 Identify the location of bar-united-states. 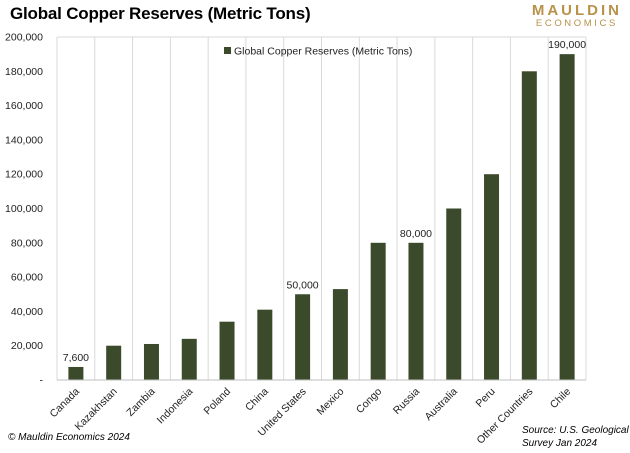
(303, 337).